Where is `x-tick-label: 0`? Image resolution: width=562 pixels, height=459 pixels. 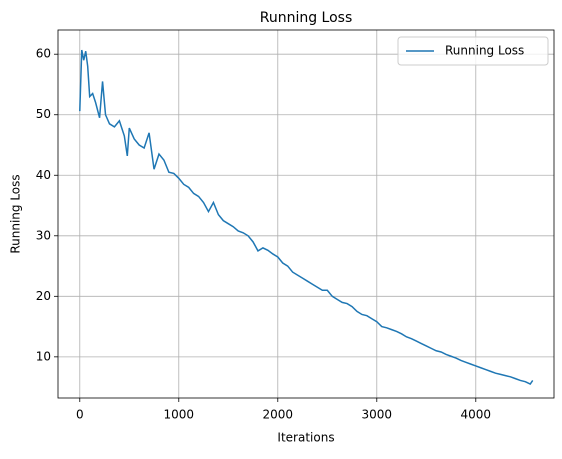
x-tick-label: 0 is located at coordinates (80, 415).